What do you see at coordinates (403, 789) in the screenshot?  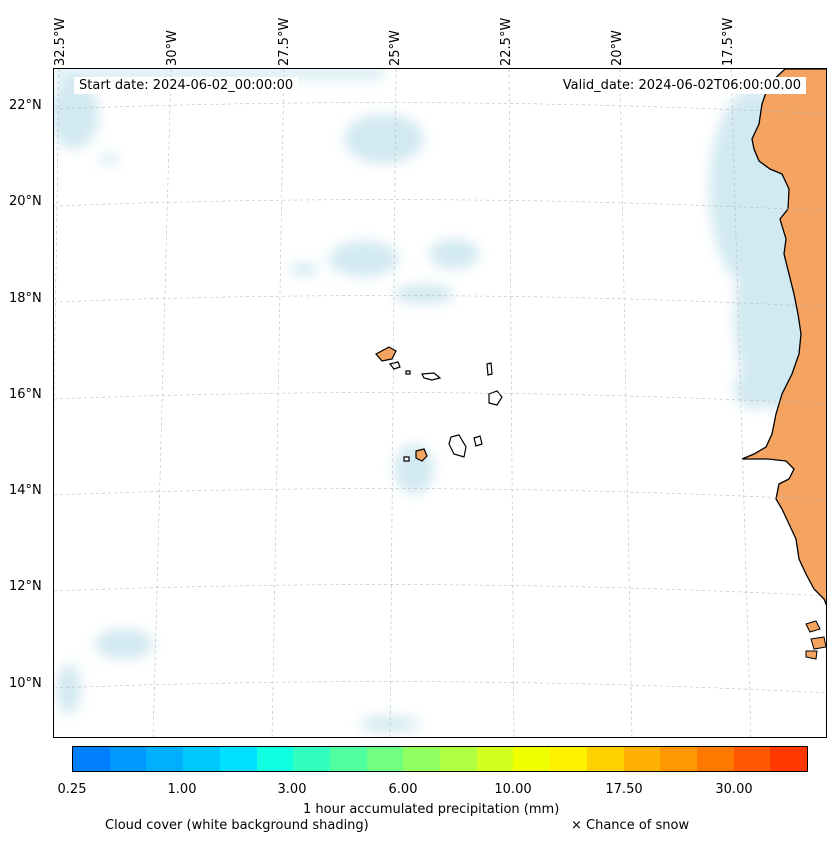 I see `colorbar-tick: 6.00` at bounding box center [403, 789].